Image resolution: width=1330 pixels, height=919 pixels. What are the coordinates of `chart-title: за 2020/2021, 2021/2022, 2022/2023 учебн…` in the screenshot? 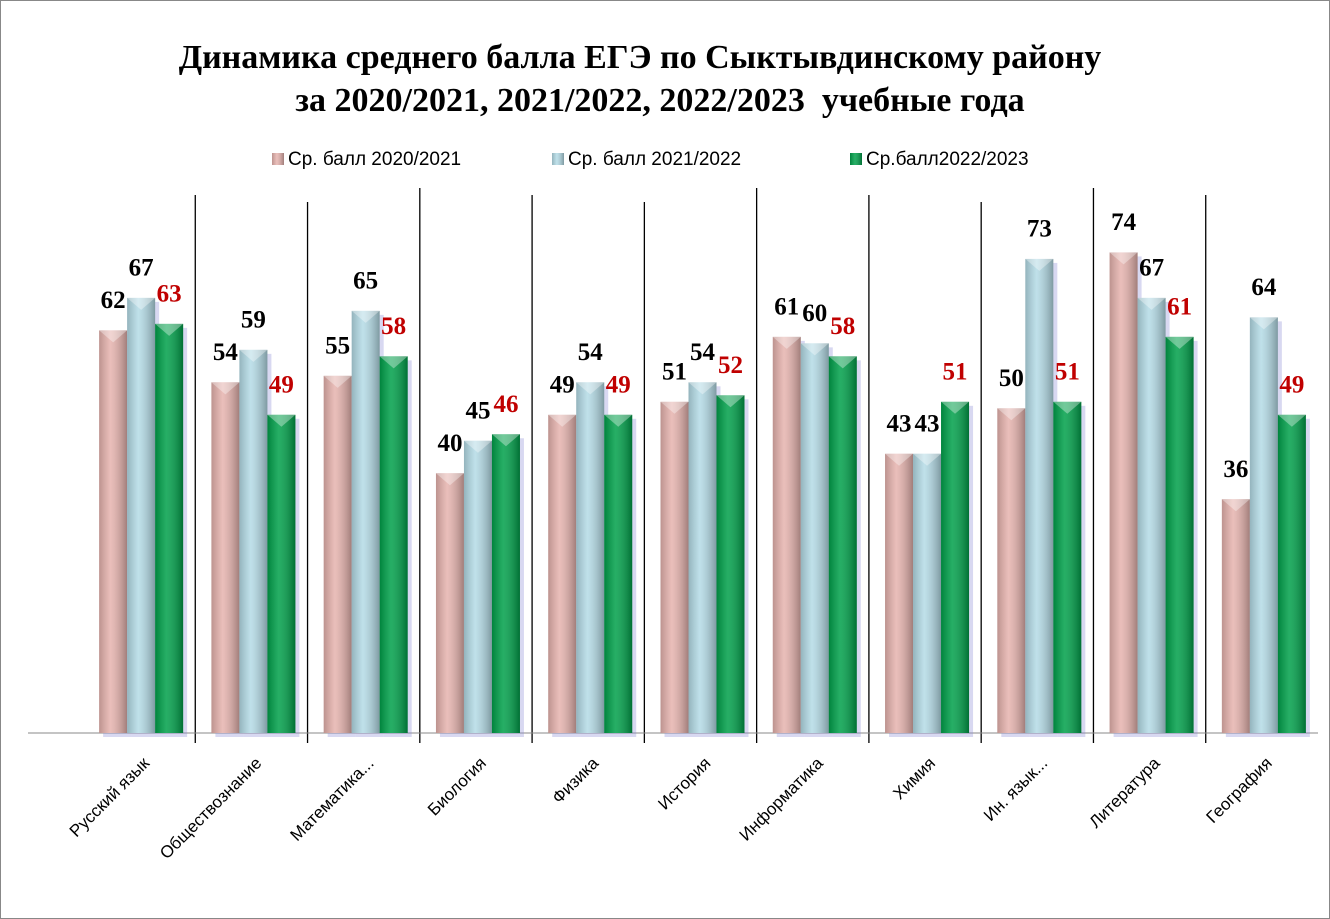 It's located at (659, 100).